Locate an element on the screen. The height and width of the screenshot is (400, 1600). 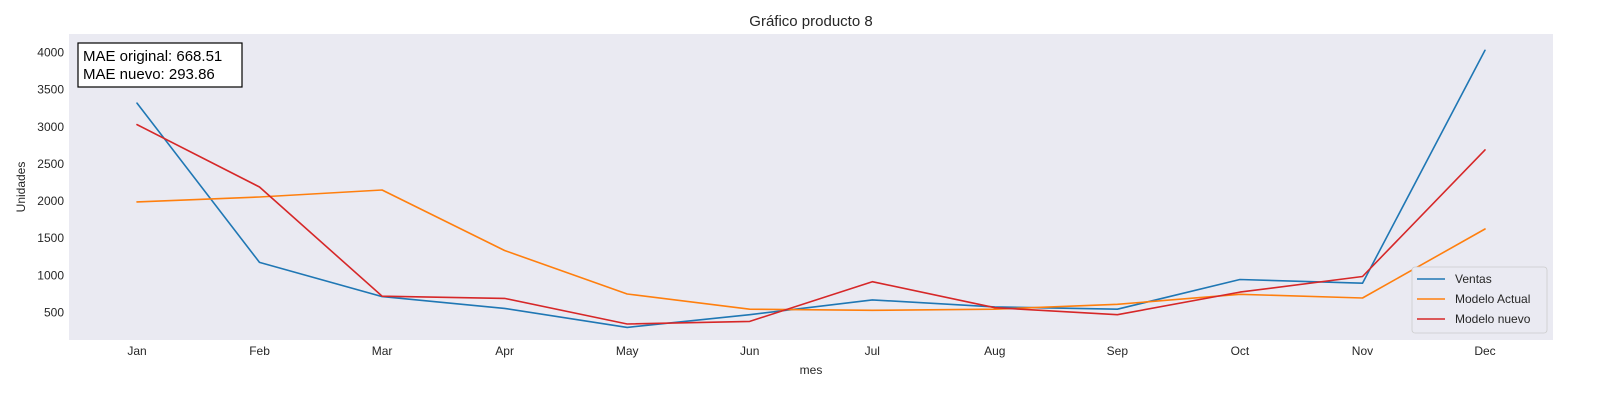
y-tick-label: 1500 is located at coordinates (50, 238).